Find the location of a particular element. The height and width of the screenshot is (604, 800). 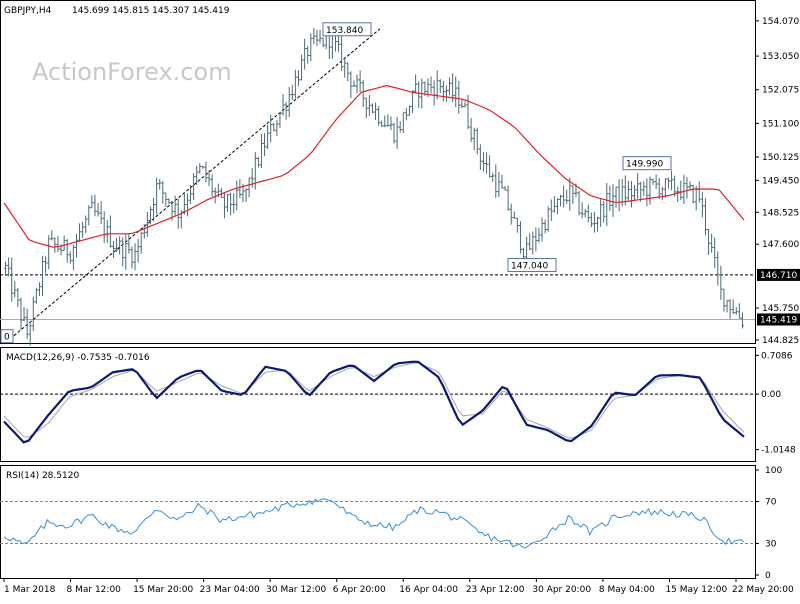

macd-tick-label: 0.7086 is located at coordinates (777, 356).